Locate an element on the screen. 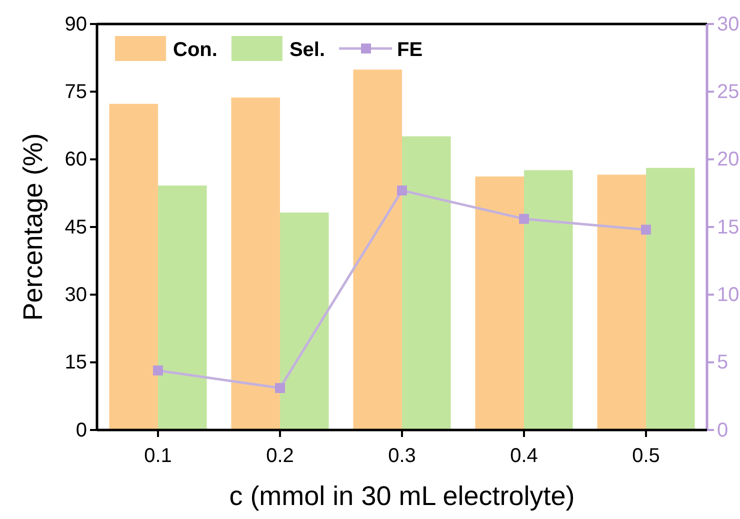  y2-tick-label: 10 is located at coordinates (728, 295).